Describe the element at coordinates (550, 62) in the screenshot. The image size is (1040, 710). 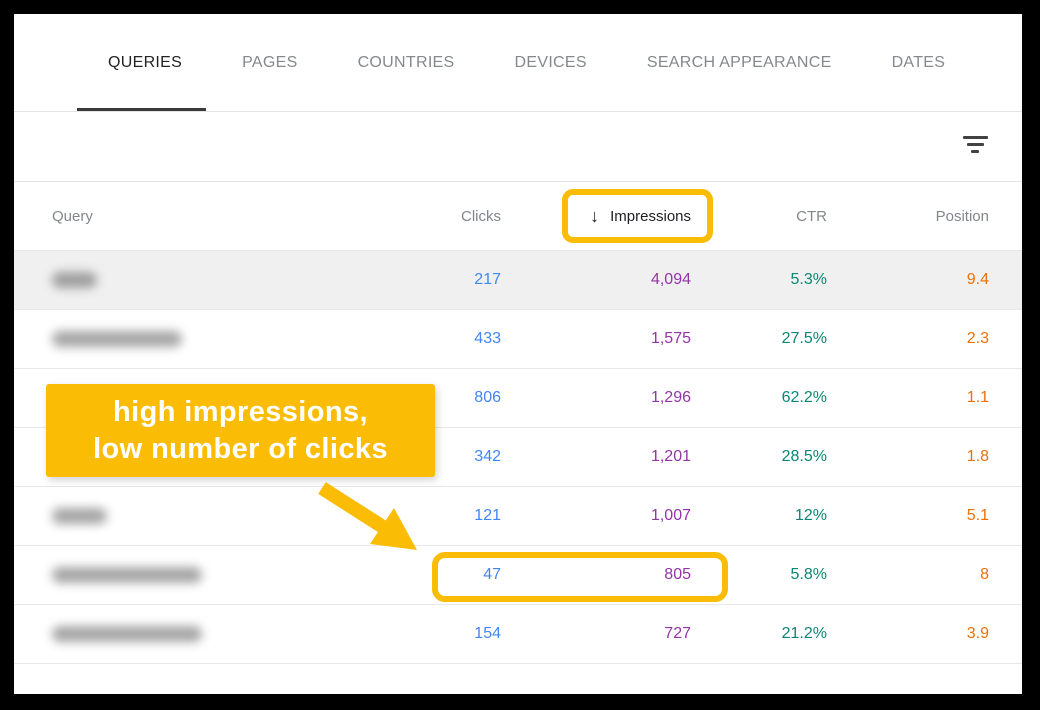
I see `tab-devices: DEVICES` at that location.